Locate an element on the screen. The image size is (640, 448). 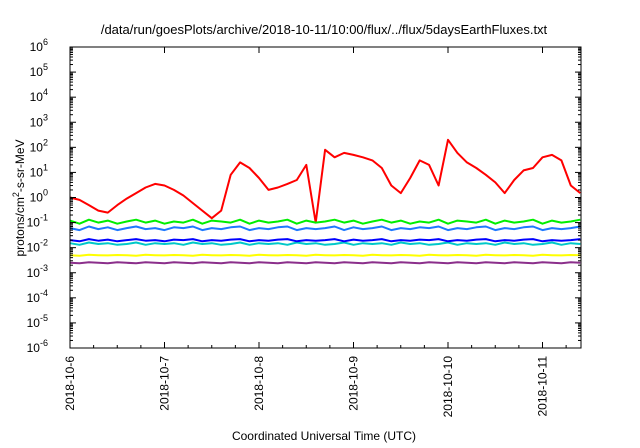
y-tick-label: 10⁻⁵ is located at coordinates (37, 321).